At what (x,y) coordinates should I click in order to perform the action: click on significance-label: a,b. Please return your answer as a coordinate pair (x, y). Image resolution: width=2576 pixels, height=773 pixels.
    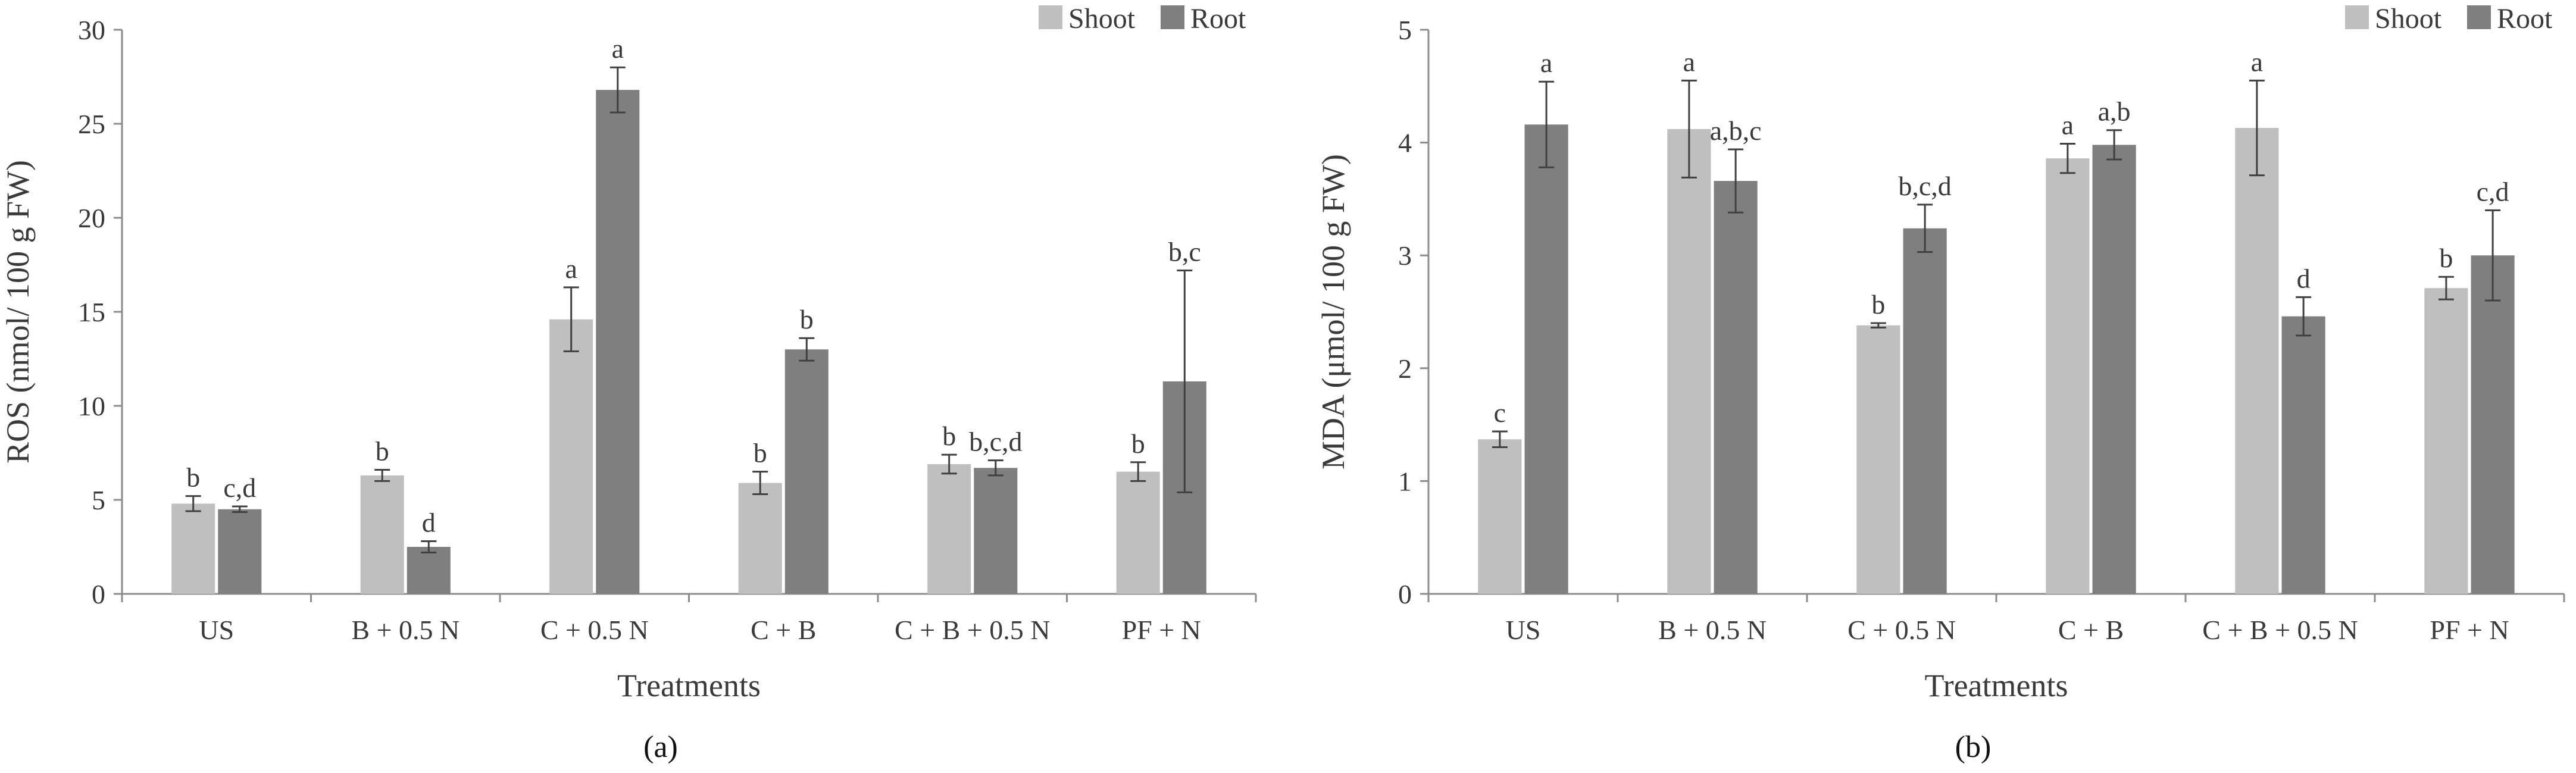
    Looking at the image, I should click on (2114, 111).